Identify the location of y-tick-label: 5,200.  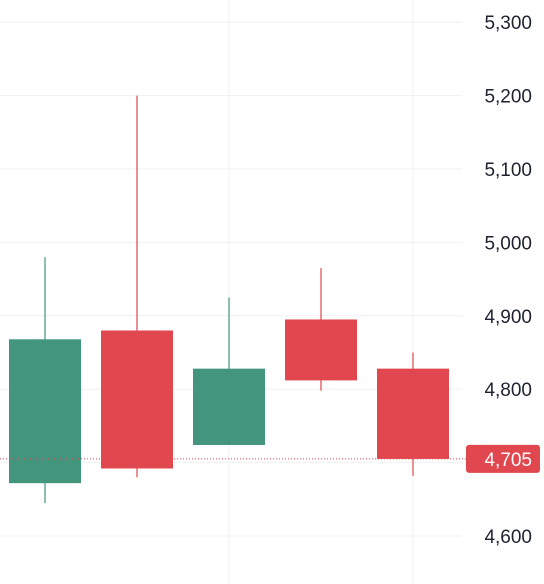
(508, 97).